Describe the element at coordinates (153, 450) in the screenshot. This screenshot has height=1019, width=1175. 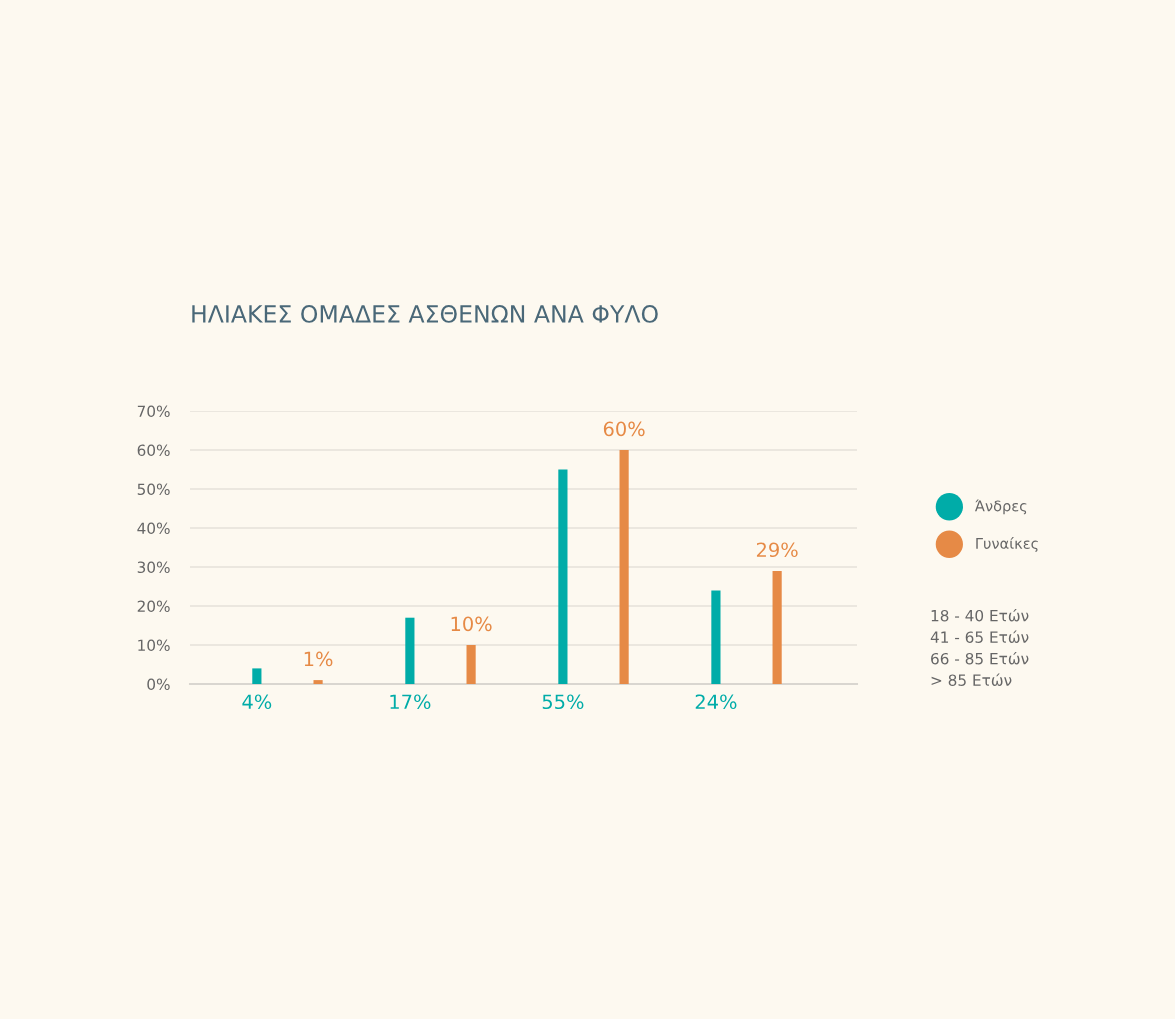
I see `y-tick-label: 60%` at that location.